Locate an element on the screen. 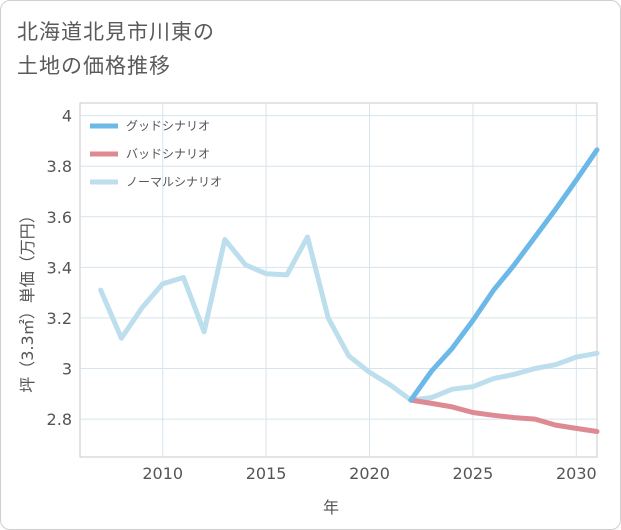  y-tick-label: 3.8 is located at coordinates (59, 166).